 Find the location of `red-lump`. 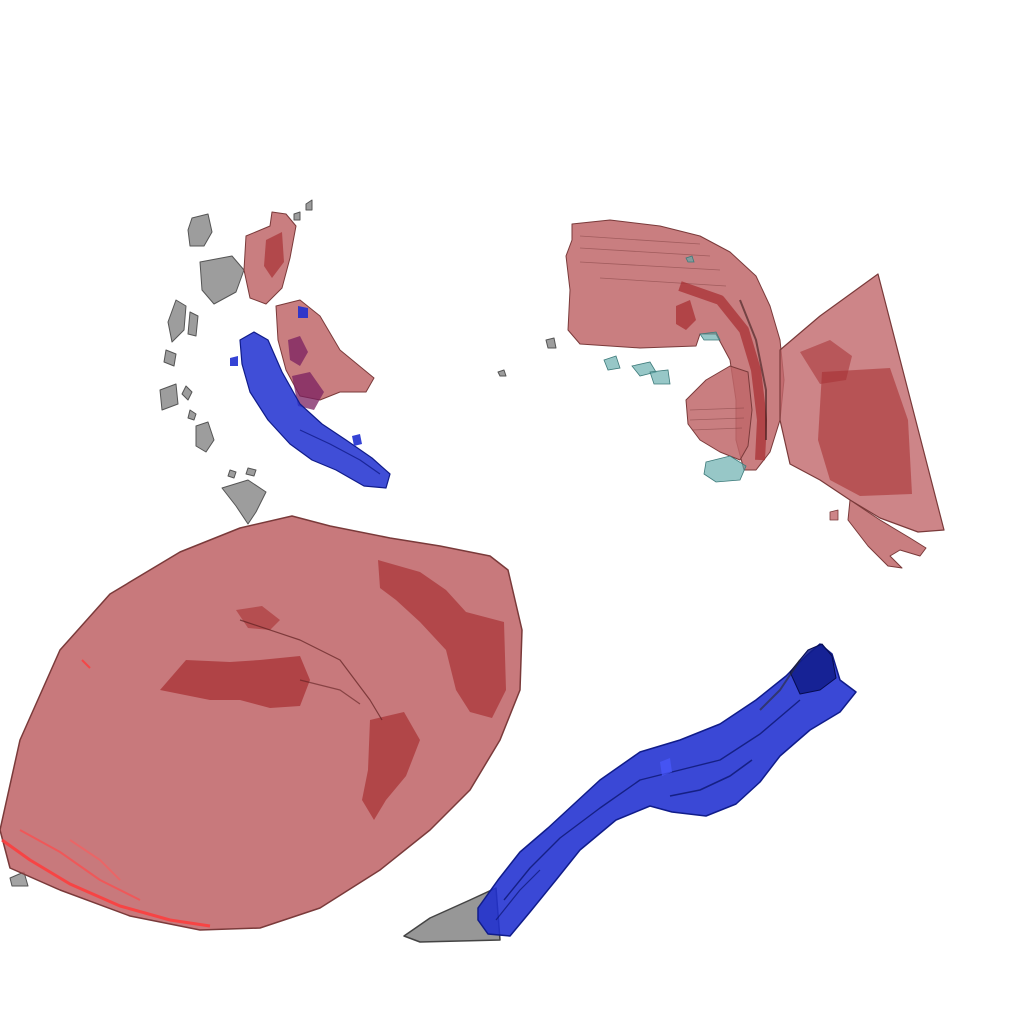

red-lump is located at coordinates (719, 413).